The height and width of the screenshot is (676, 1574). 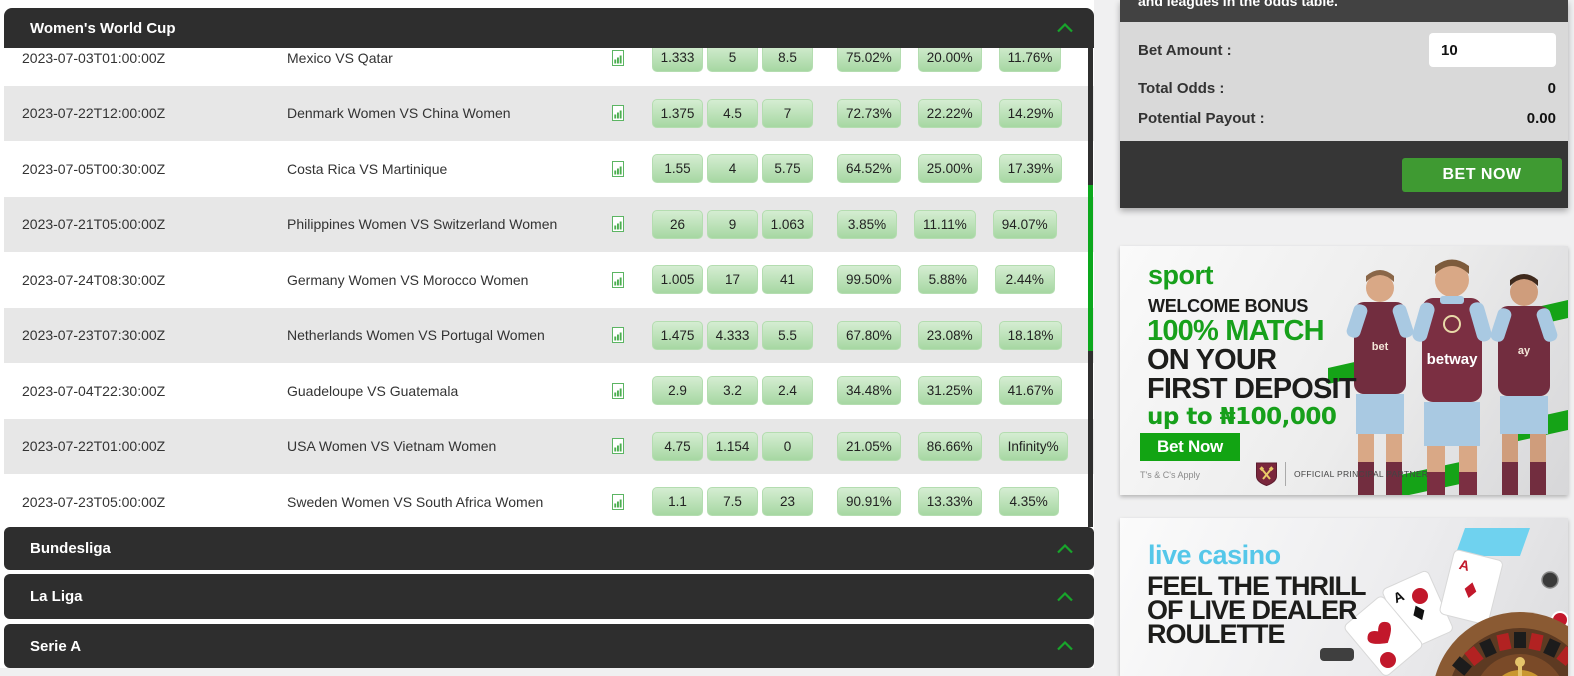 I want to click on odds-button-away: 2.4, so click(x=787, y=391).